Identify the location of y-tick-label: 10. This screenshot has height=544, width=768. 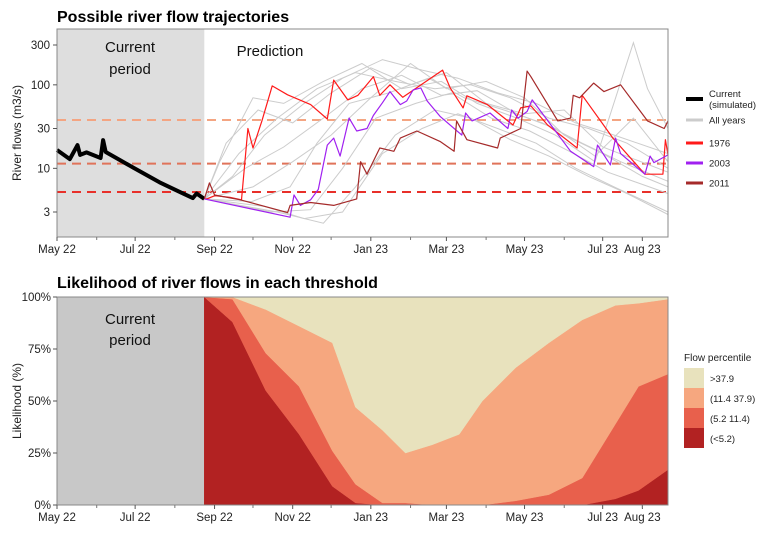
(43, 169).